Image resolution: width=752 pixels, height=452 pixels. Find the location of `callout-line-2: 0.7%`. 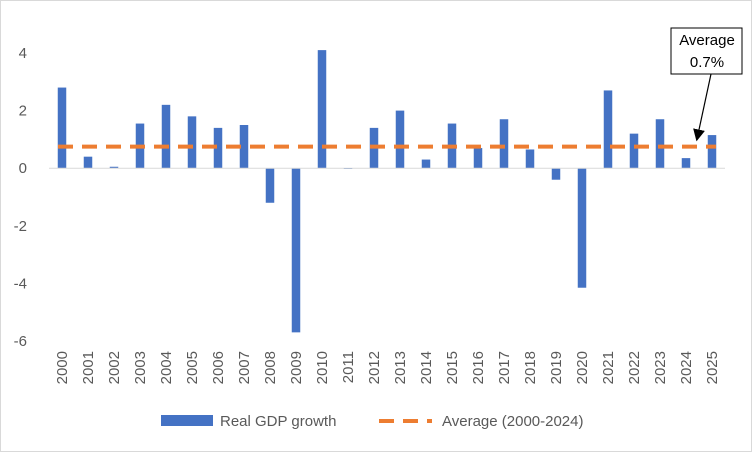

callout-line-2: 0.7% is located at coordinates (707, 62).